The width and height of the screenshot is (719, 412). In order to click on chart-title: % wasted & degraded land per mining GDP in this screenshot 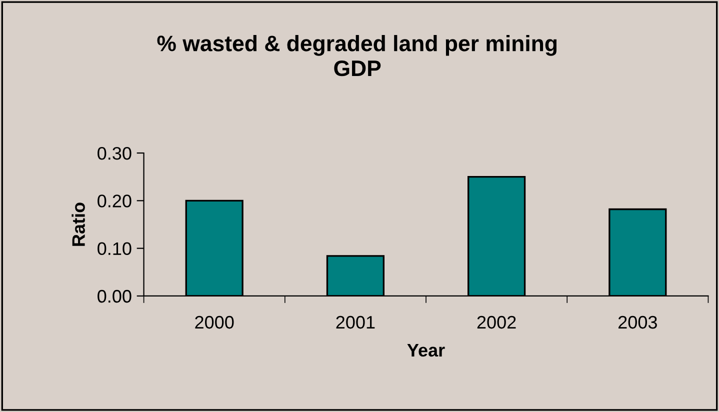, I will do `click(357, 55)`.